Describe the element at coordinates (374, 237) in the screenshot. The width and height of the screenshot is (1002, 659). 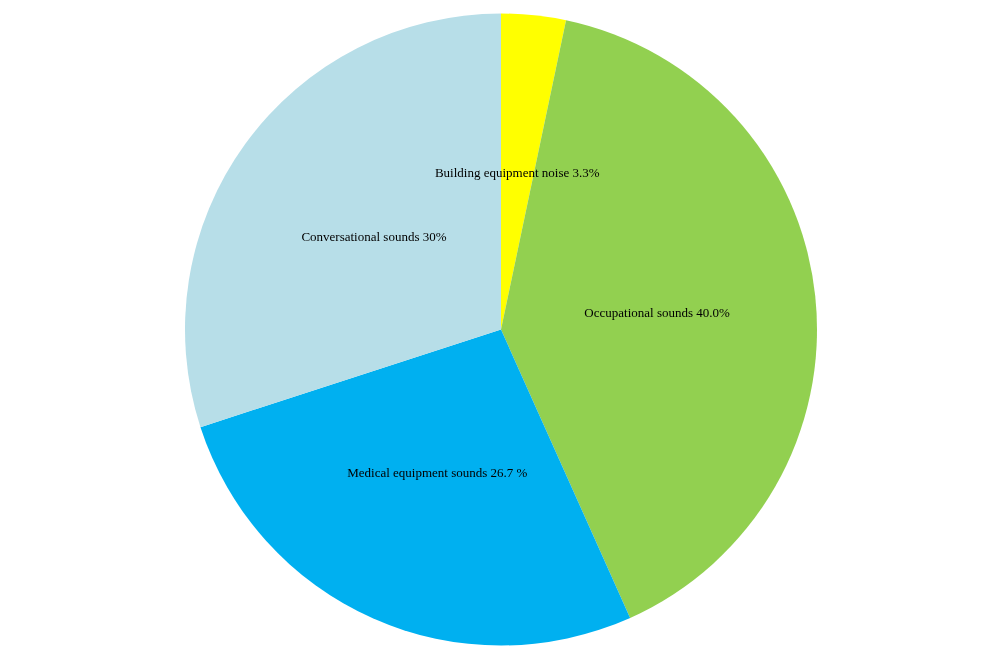
I see `slice-label: Conversational sounds 30%` at that location.